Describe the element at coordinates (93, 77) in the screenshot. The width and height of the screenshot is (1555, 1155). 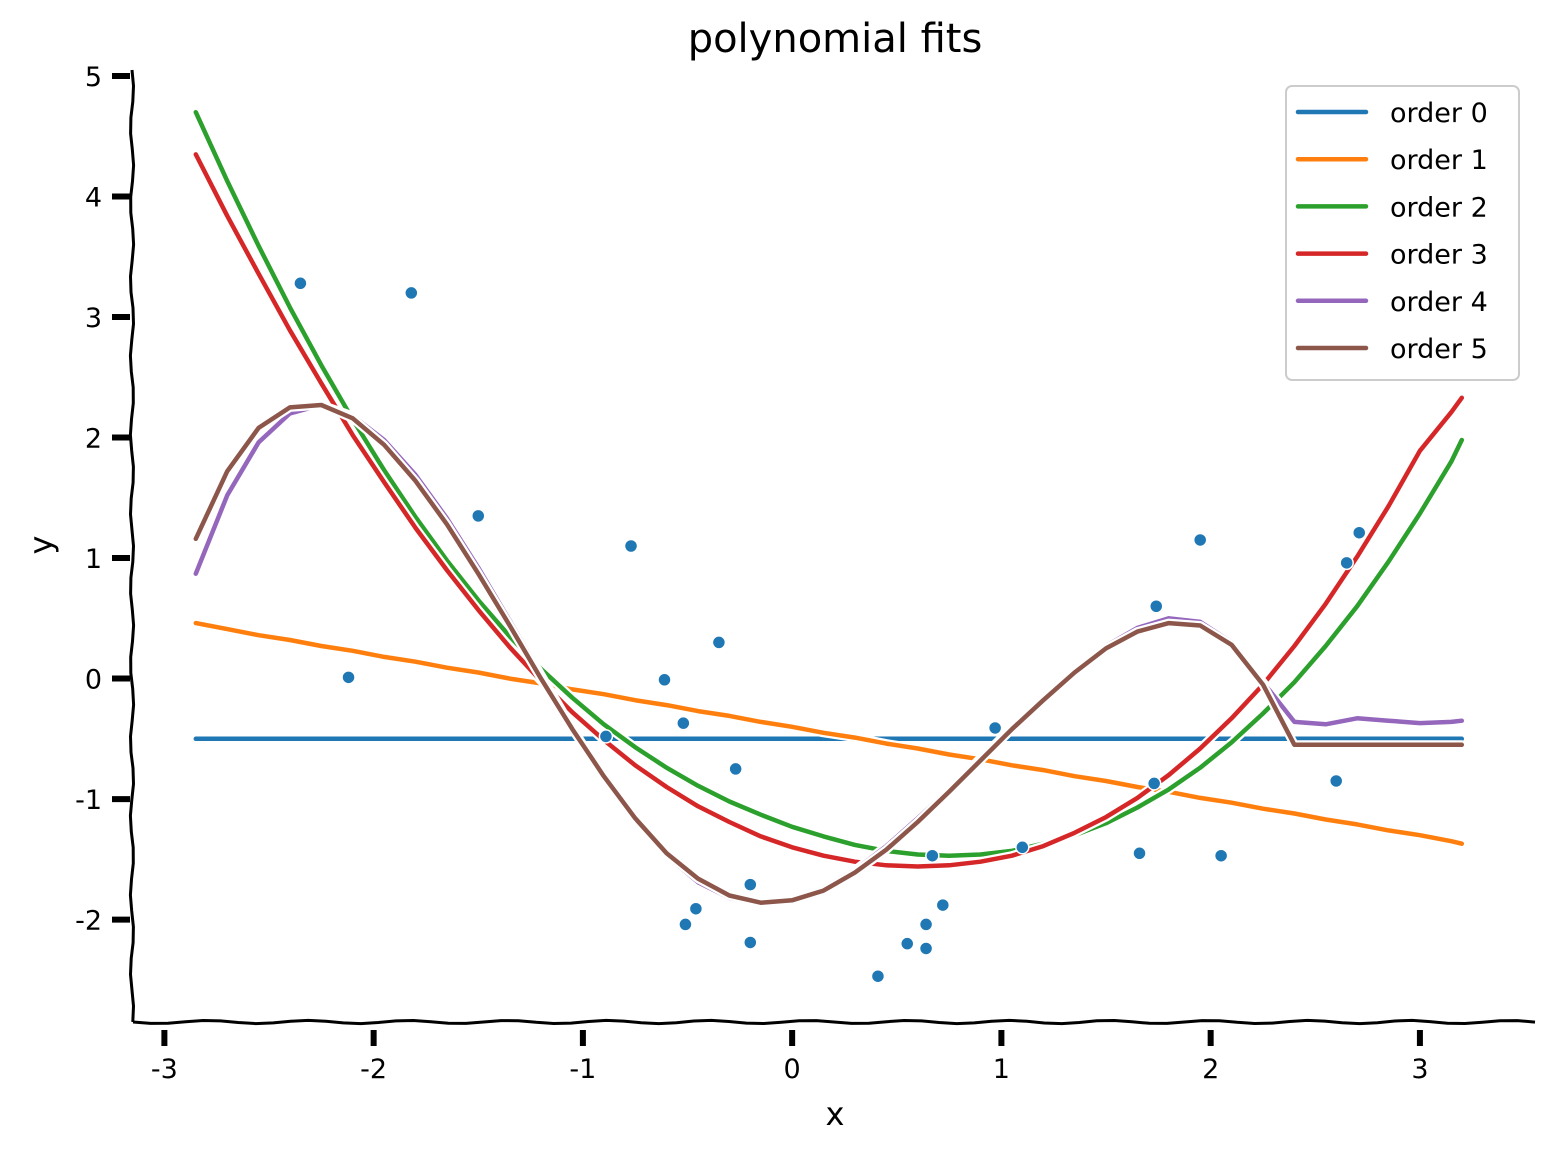
I see `y-tick-label: 5` at that location.